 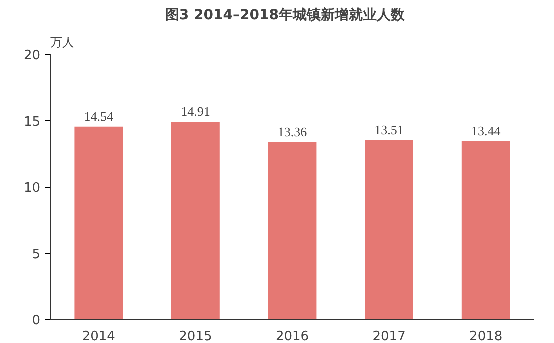 What do you see at coordinates (99, 336) in the screenshot?
I see `x-tick-label: 2014` at bounding box center [99, 336].